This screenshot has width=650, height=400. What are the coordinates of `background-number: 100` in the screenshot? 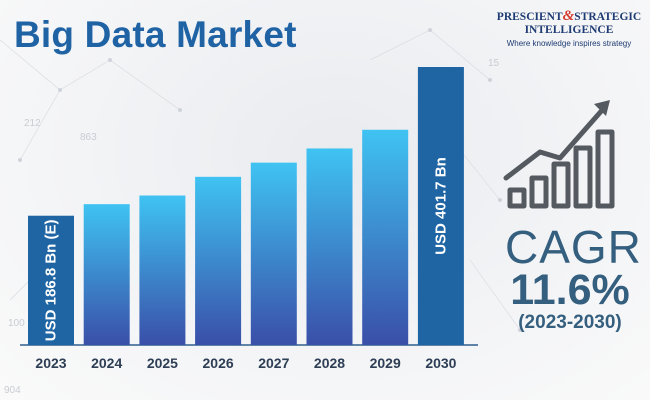 It's located at (16, 323).